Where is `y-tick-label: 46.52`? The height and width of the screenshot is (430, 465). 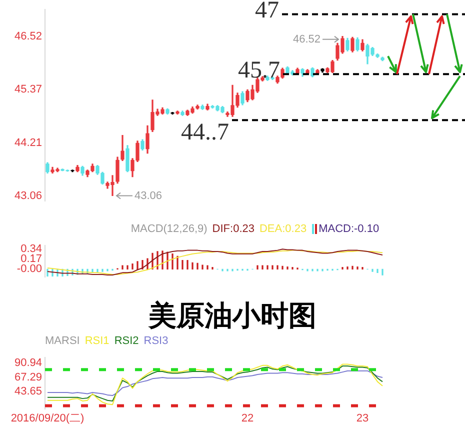
y-tick-label: 46.52 is located at coordinates (28, 36).